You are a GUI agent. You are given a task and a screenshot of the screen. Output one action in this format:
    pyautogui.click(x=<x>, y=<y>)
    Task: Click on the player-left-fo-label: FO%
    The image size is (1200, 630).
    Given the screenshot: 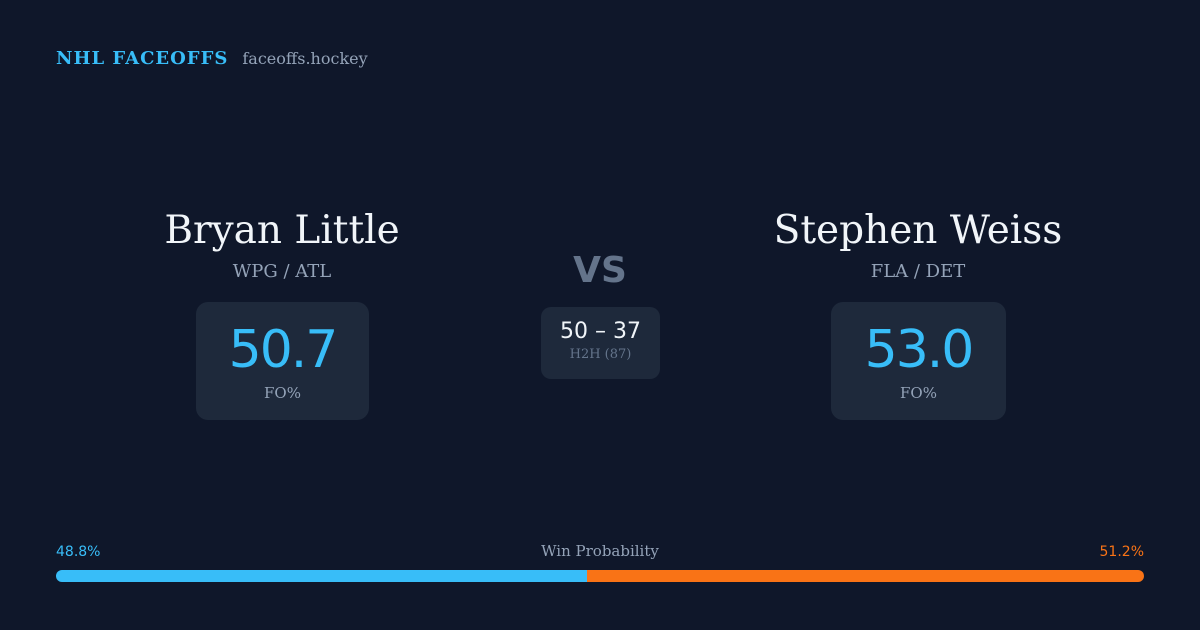 What is the action you would take?
    pyautogui.click(x=282, y=393)
    